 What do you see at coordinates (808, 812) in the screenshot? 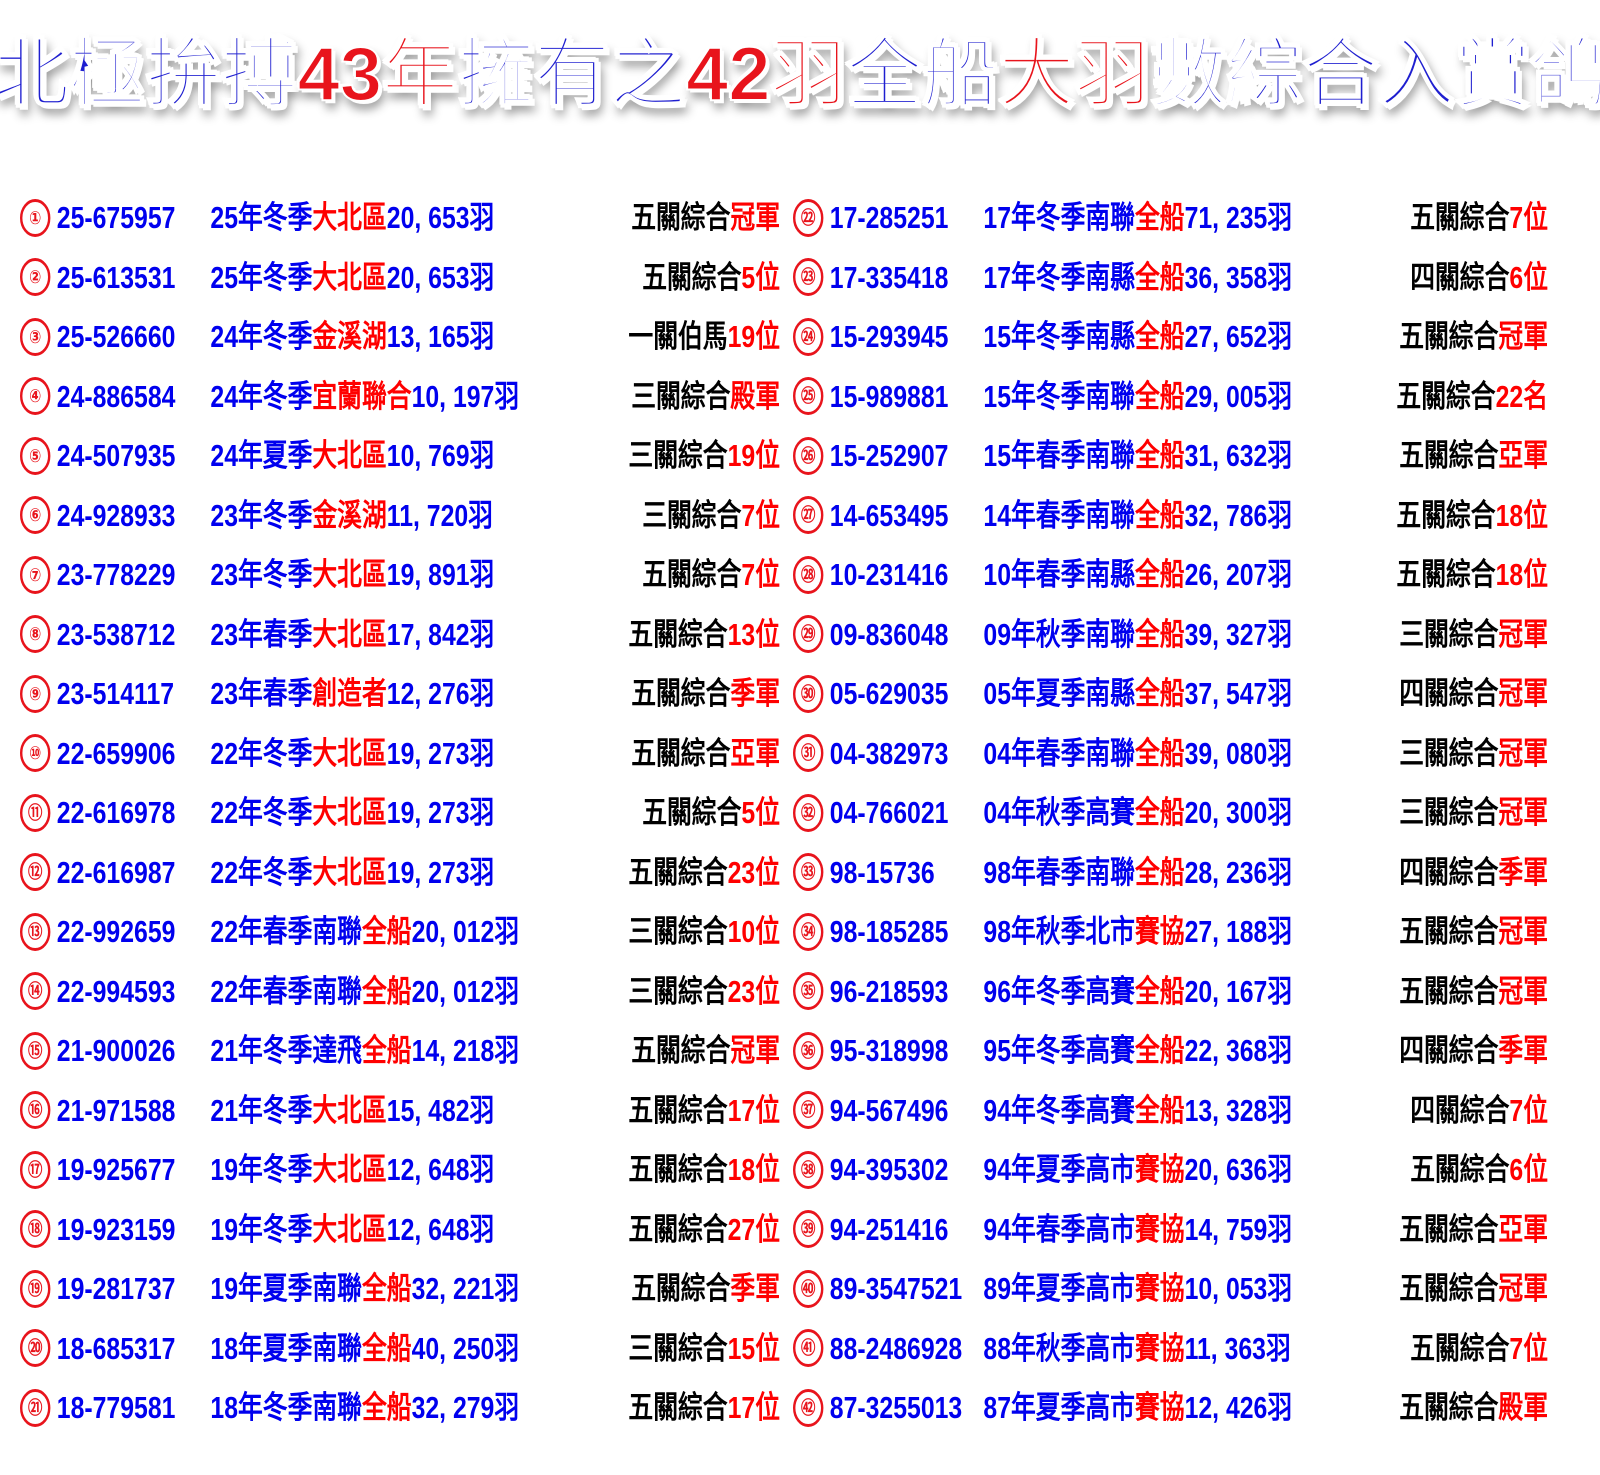
I see `entry-number-badge: ㉜` at bounding box center [808, 812].